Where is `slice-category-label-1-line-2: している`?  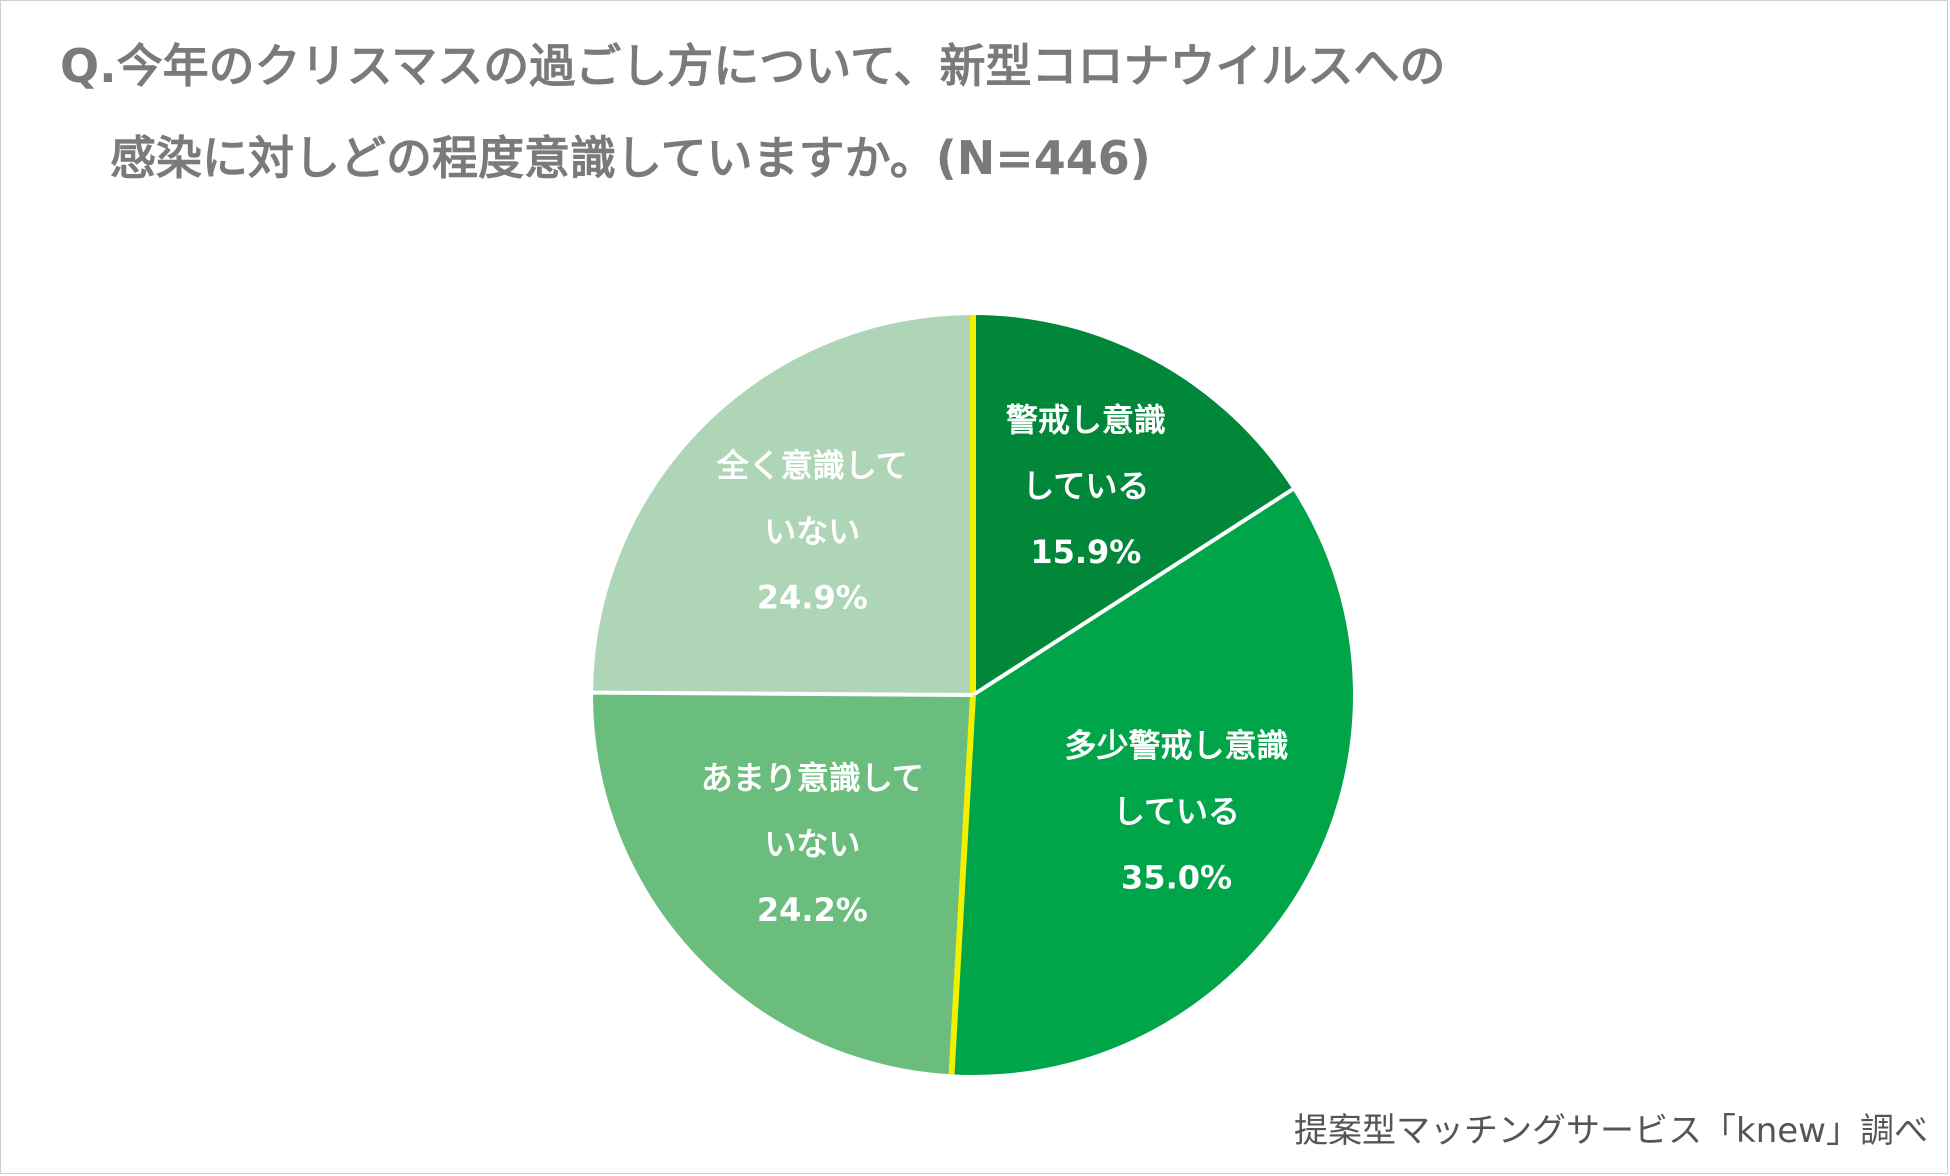
slice-category-label-1-line-2: している is located at coordinates (1085, 486).